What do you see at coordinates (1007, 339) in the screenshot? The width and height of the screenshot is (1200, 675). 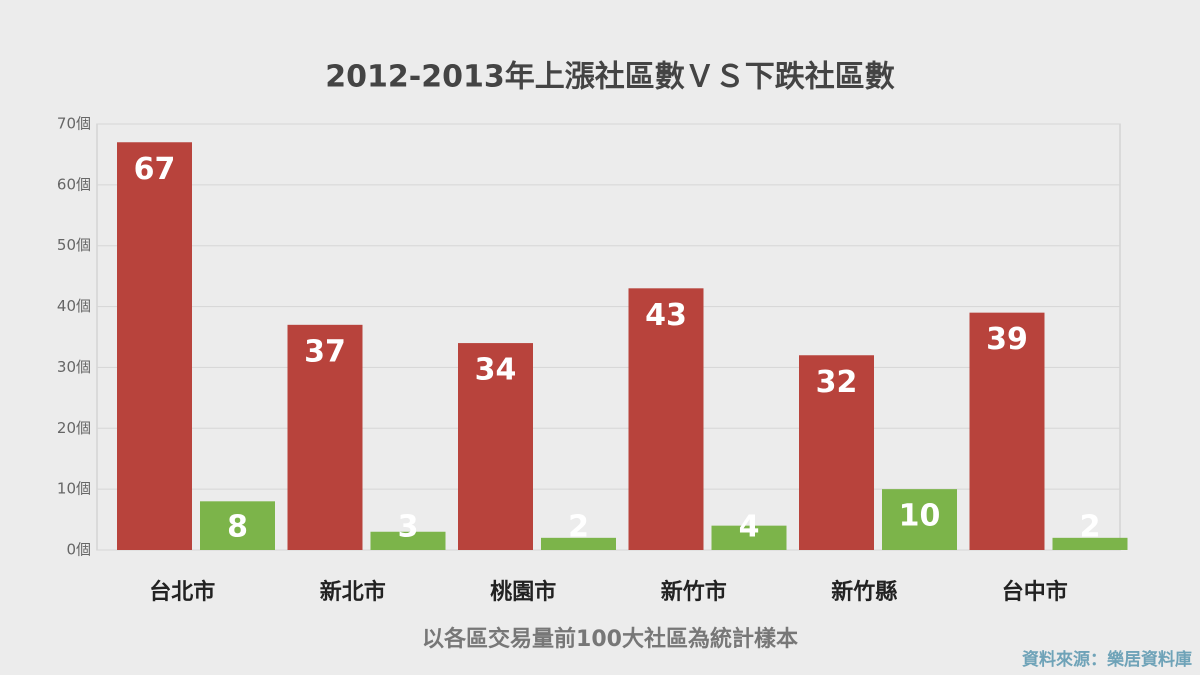 I see `data-label: 39` at bounding box center [1007, 339].